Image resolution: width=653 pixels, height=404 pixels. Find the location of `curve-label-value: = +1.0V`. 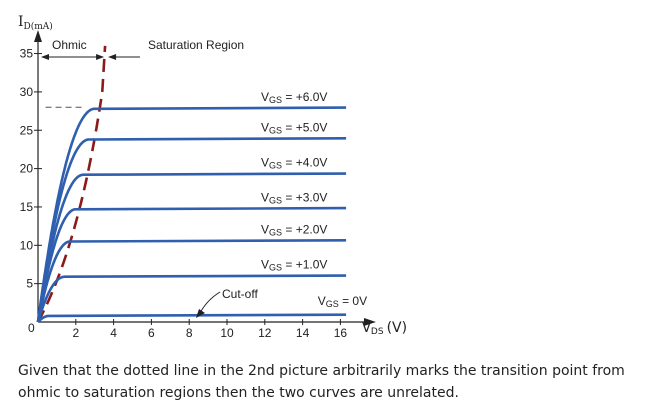

curve-label-value: = +1.0V is located at coordinates (304, 265).